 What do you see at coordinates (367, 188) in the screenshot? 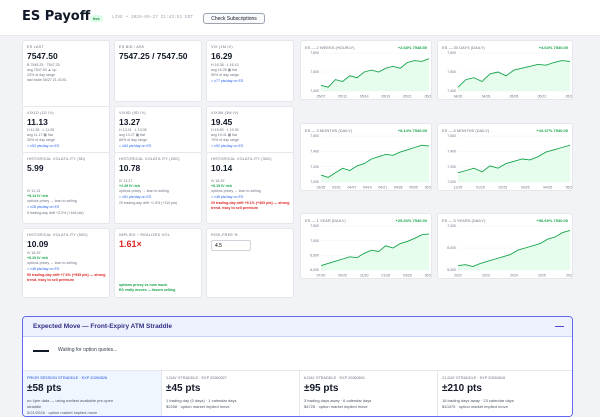
I see `x-tick-label: 04/14` at bounding box center [367, 188].